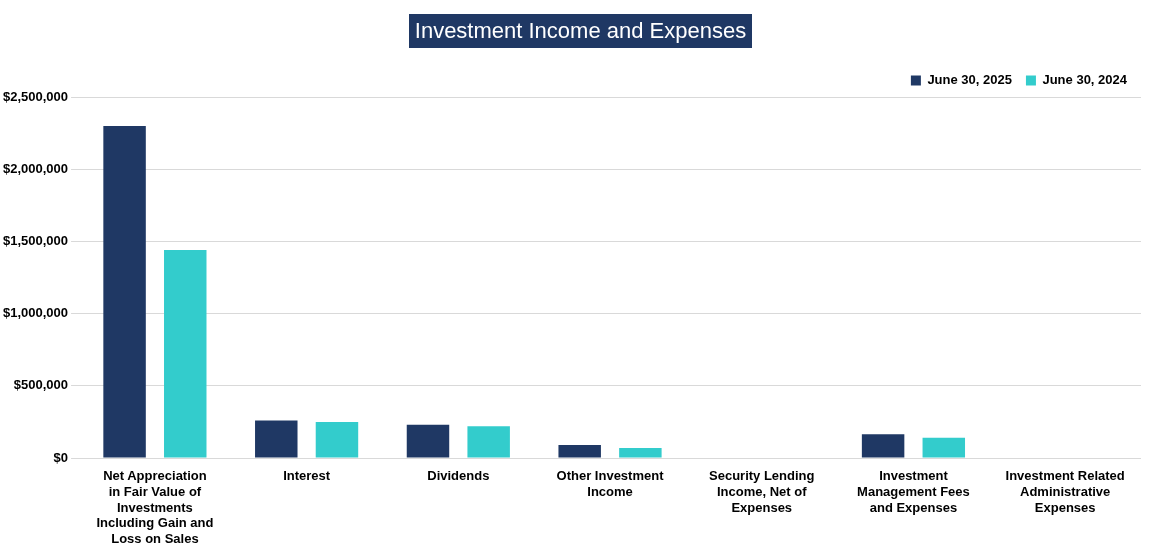 The image size is (1161, 554). Describe the element at coordinates (1065, 491) in the screenshot. I see `x-tick-label: Investment Related Administrative Expenses` at that location.